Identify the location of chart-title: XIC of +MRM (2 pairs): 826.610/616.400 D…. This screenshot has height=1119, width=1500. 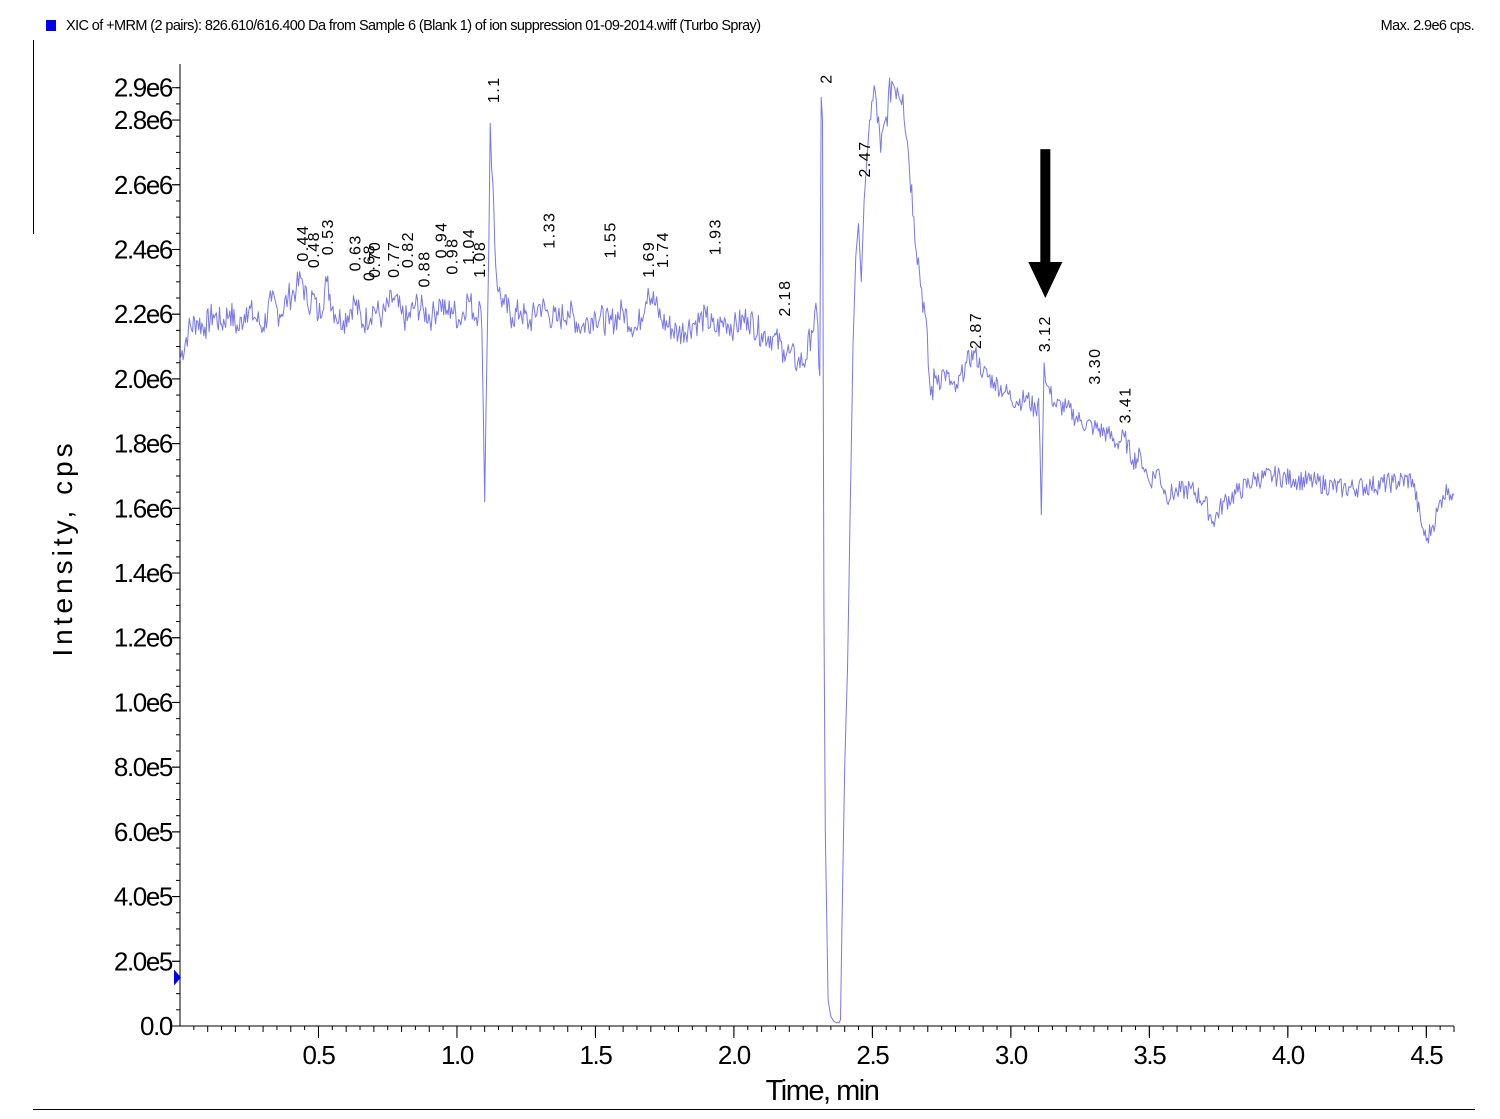
(413, 26).